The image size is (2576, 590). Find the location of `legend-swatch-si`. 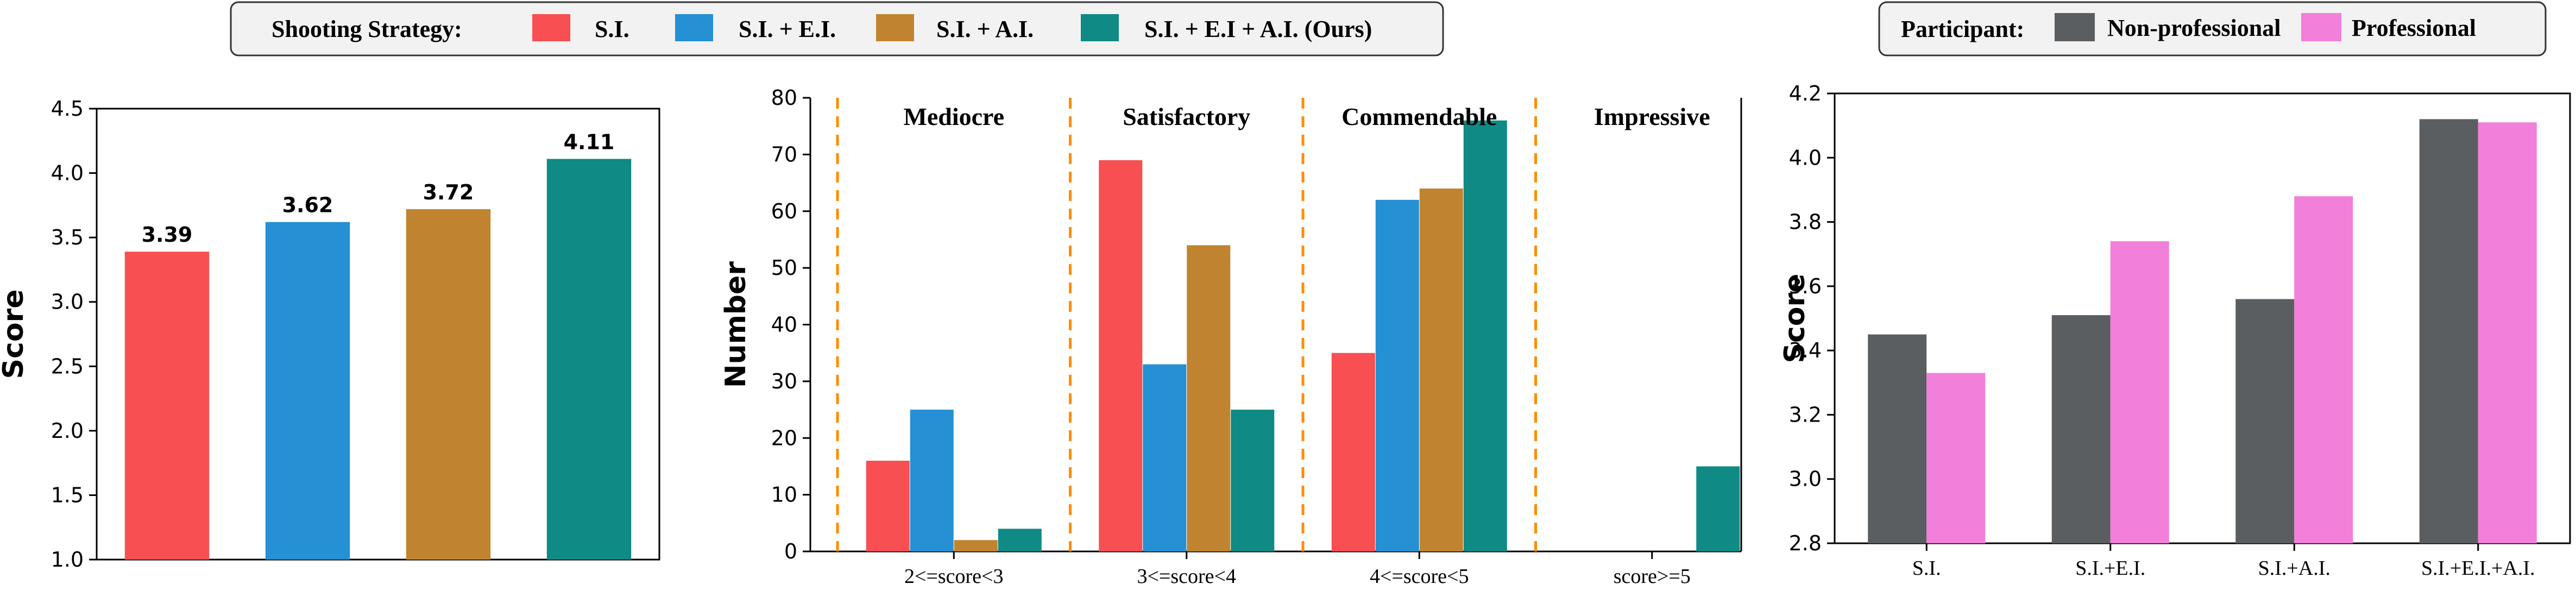

legend-swatch-si is located at coordinates (551, 27).